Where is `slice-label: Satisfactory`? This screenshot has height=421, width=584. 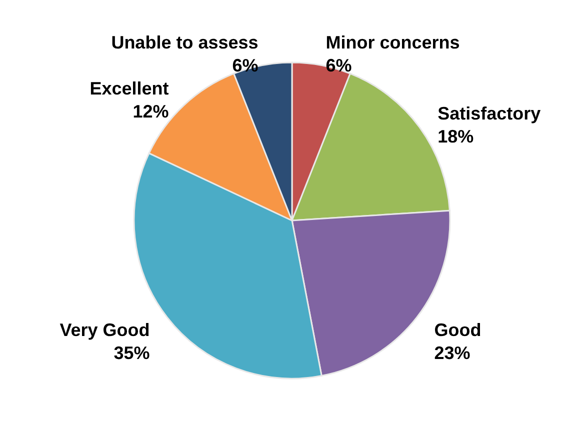 slice-label: Satisfactory is located at coordinates (489, 114).